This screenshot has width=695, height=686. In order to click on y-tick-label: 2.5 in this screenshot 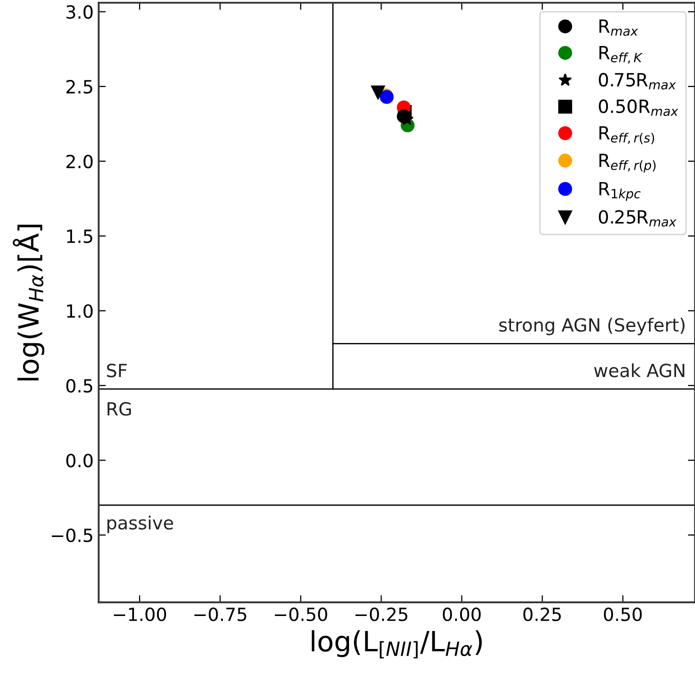, I will do `click(79, 87)`.